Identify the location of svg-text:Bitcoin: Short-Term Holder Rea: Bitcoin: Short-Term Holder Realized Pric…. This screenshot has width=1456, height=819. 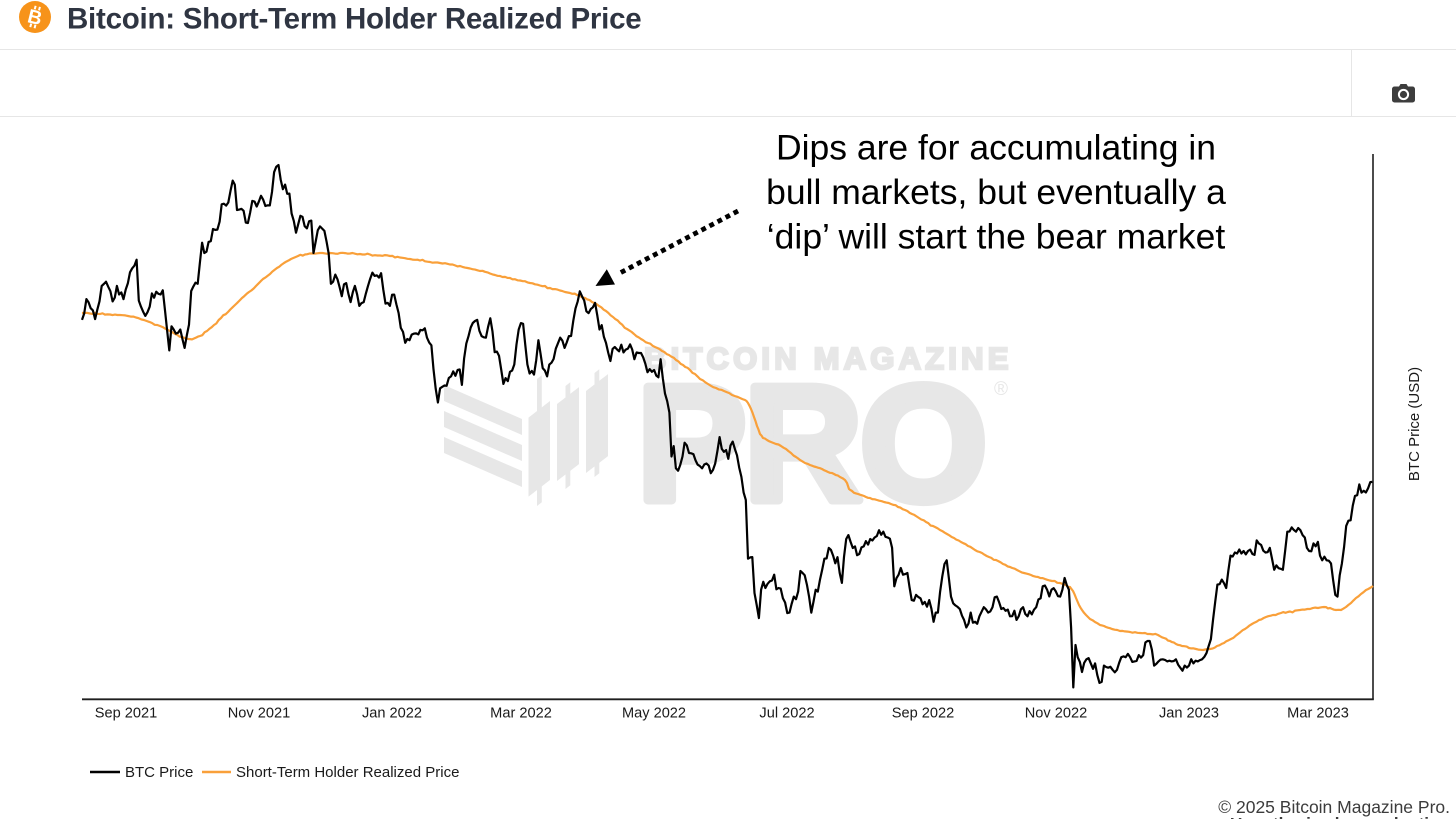
(354, 19).